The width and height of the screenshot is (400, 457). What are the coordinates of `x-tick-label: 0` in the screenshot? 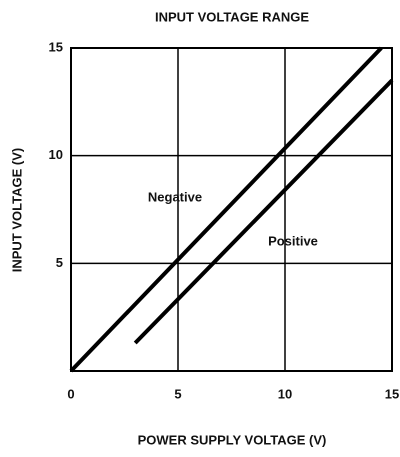 It's located at (70, 393).